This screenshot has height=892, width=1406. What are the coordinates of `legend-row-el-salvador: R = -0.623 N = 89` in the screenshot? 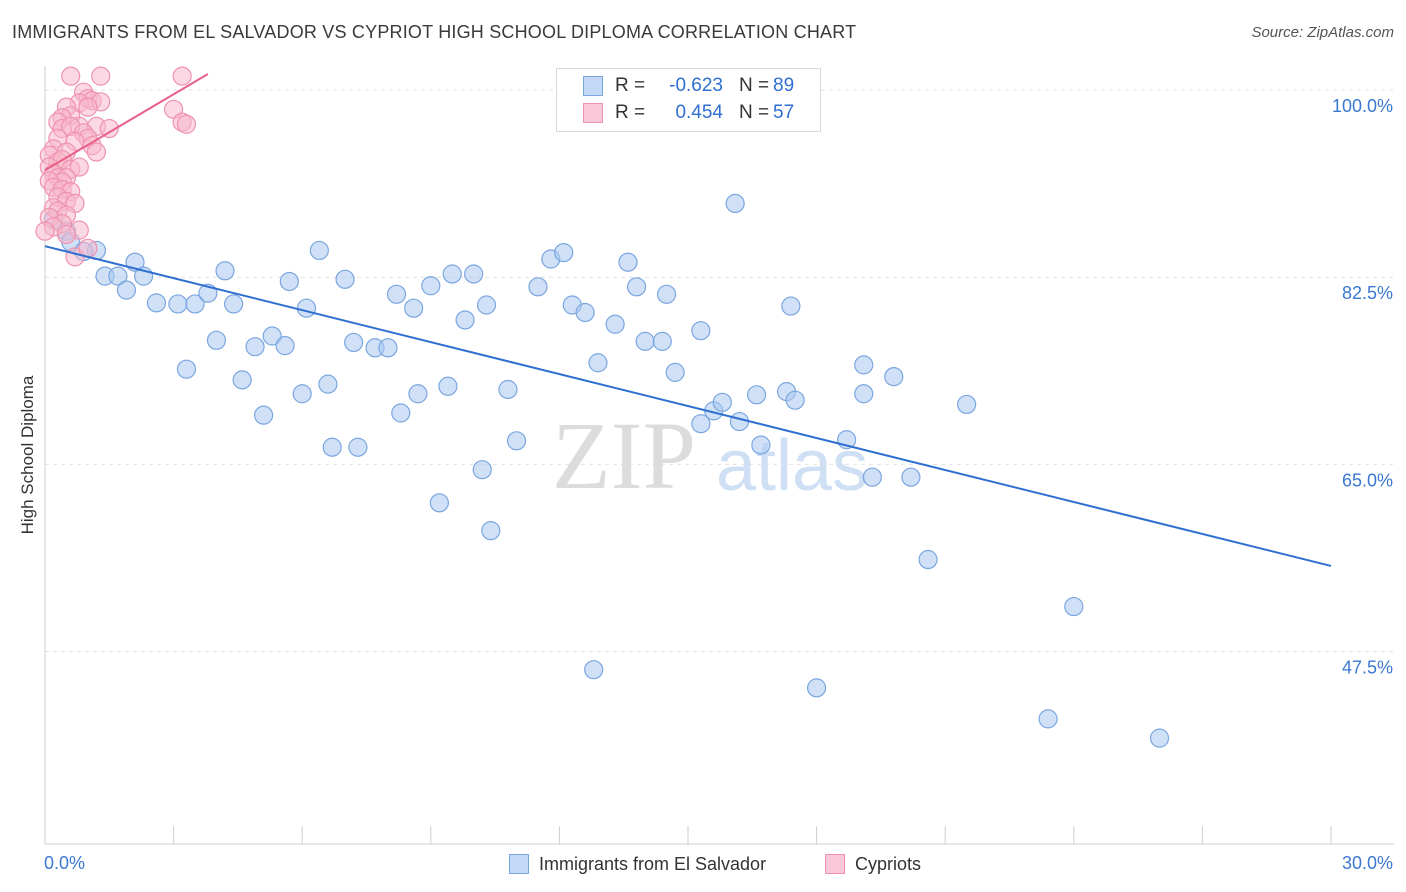 It's located at (688, 86).